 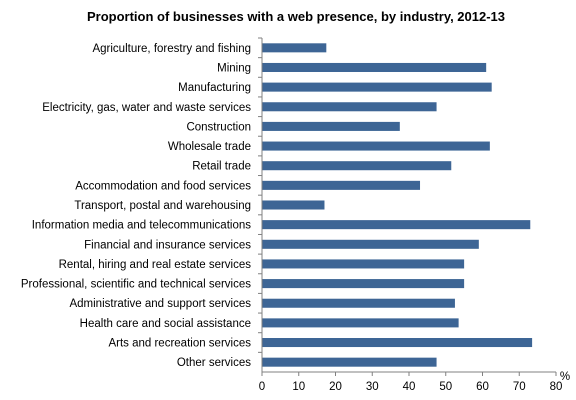 I want to click on category-label: Health care and social assistance, so click(x=165, y=324).